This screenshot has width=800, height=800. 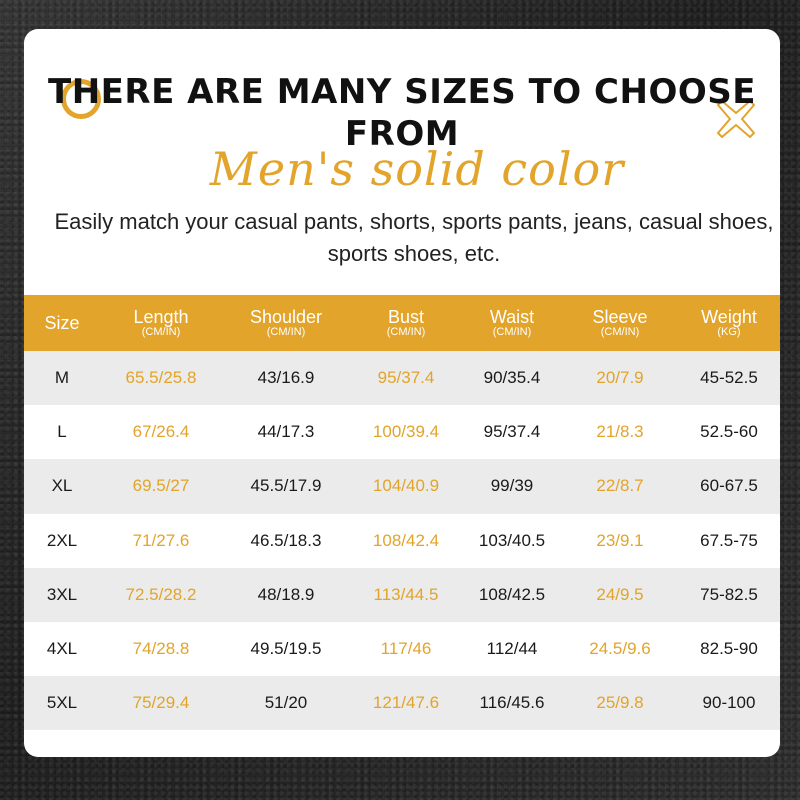 What do you see at coordinates (512, 486) in the screenshot?
I see `waist-cell: 99/39` at bounding box center [512, 486].